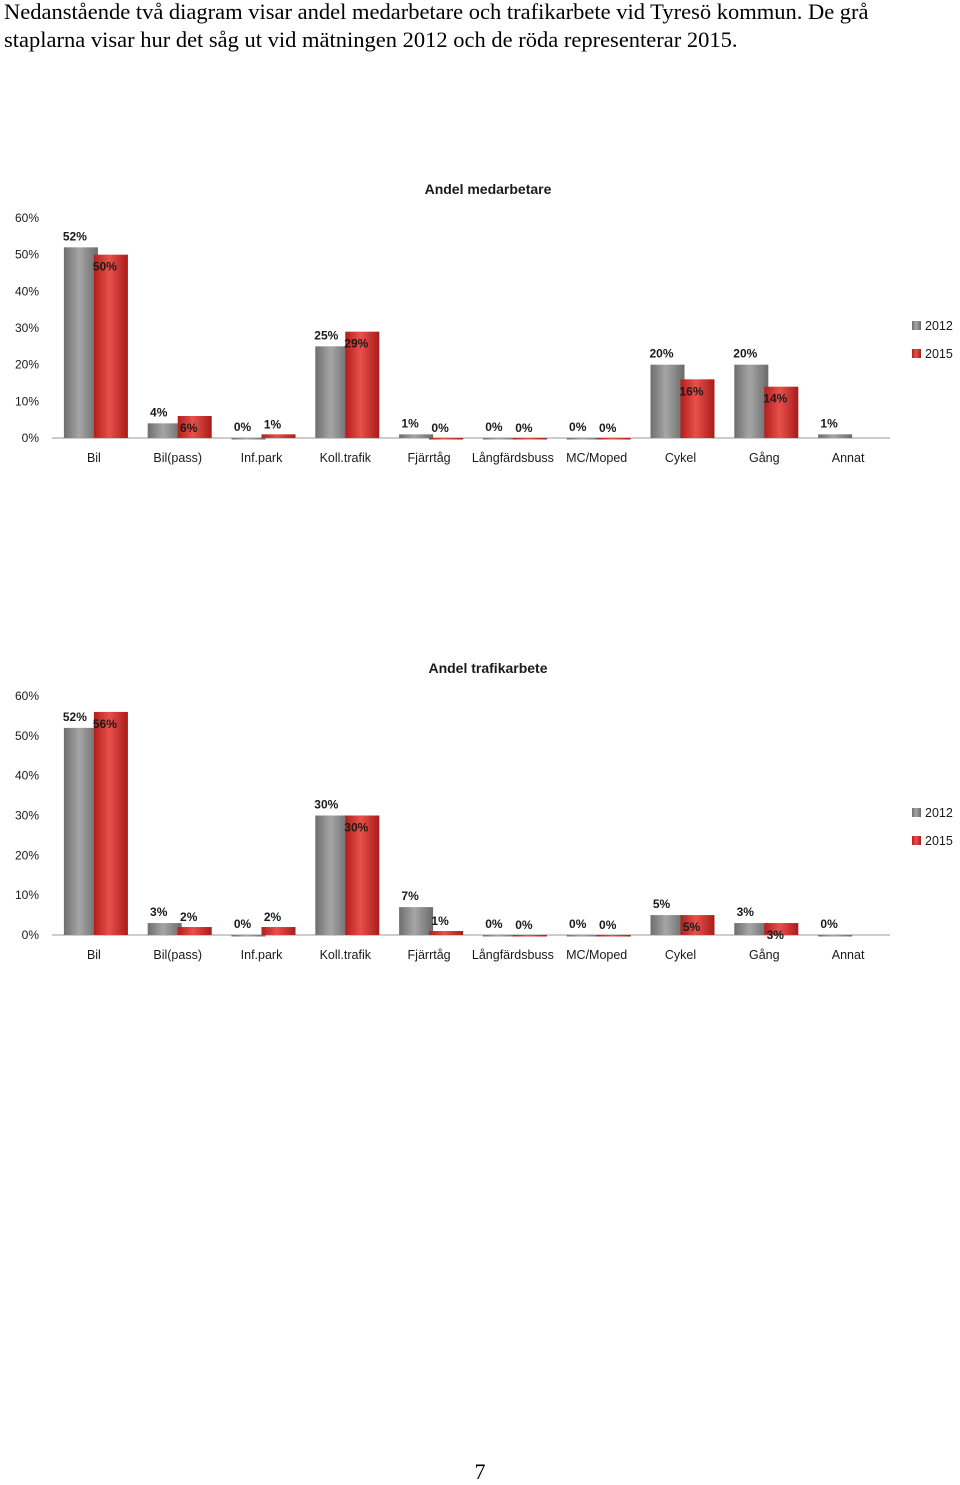 This screenshot has height=1485, width=960. I want to click on data-label-2015: 3%, so click(776, 935).